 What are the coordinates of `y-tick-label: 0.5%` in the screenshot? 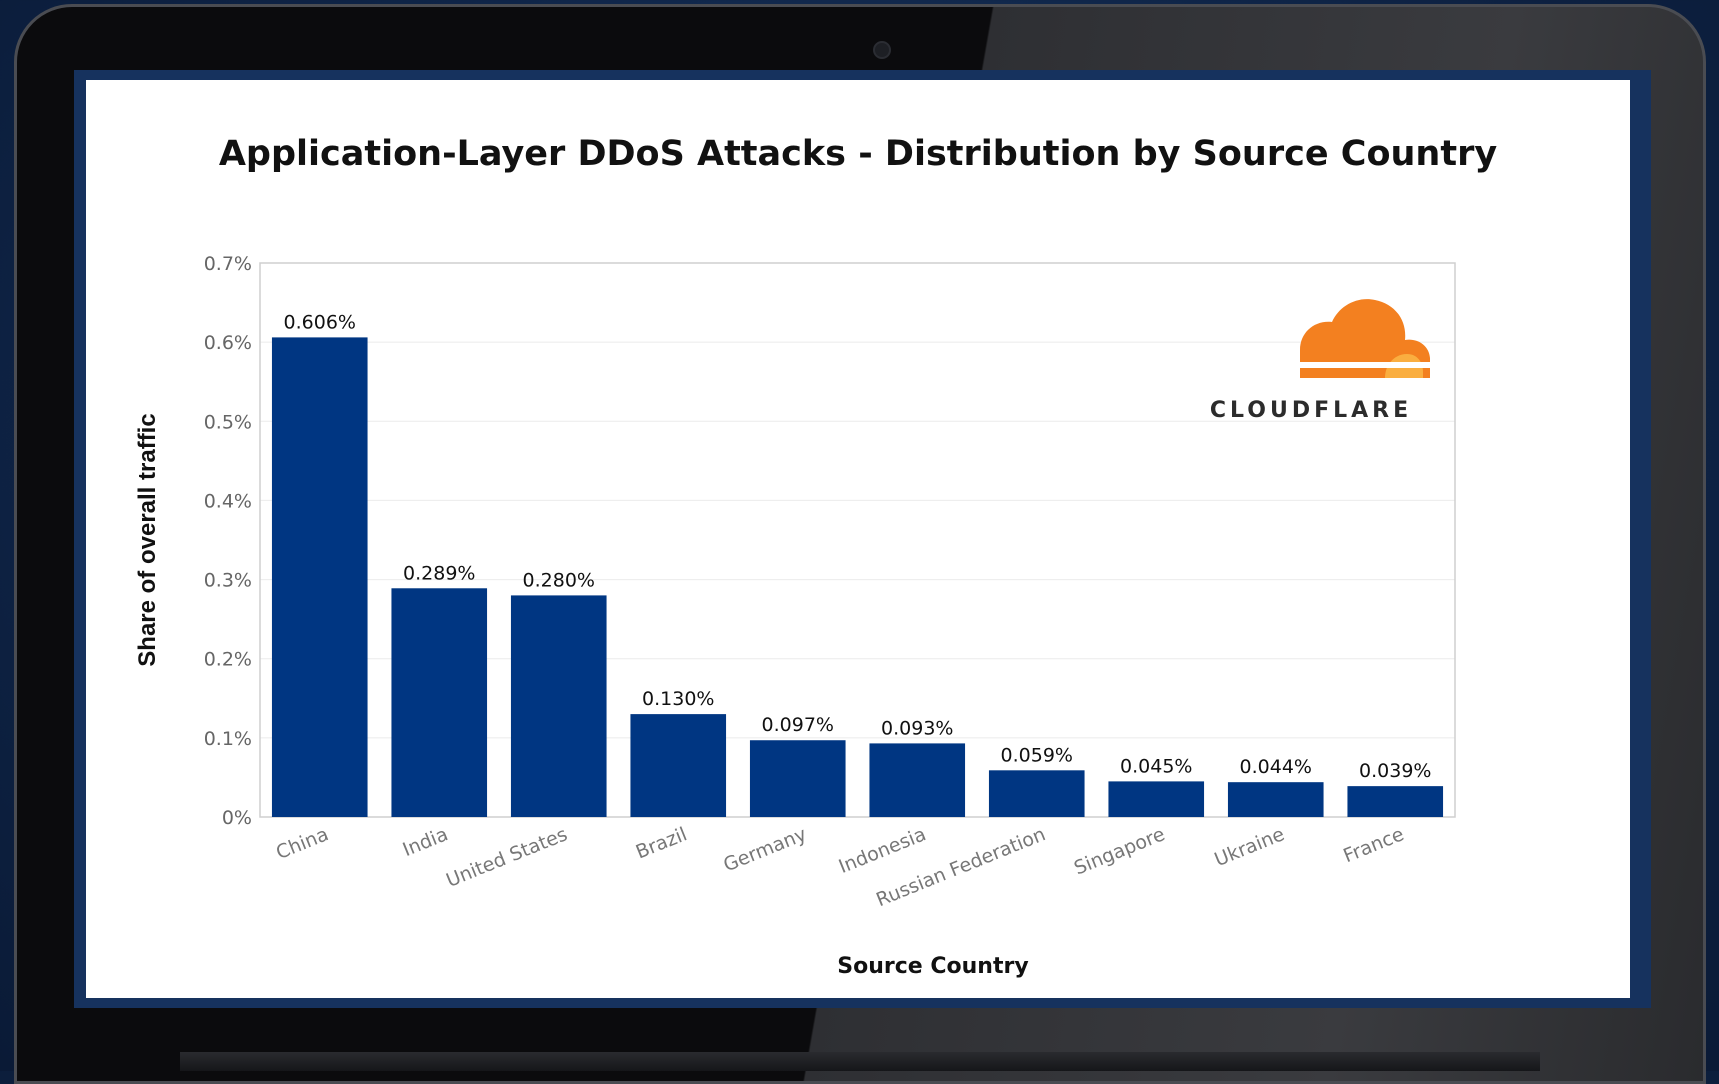 It's located at (228, 422).